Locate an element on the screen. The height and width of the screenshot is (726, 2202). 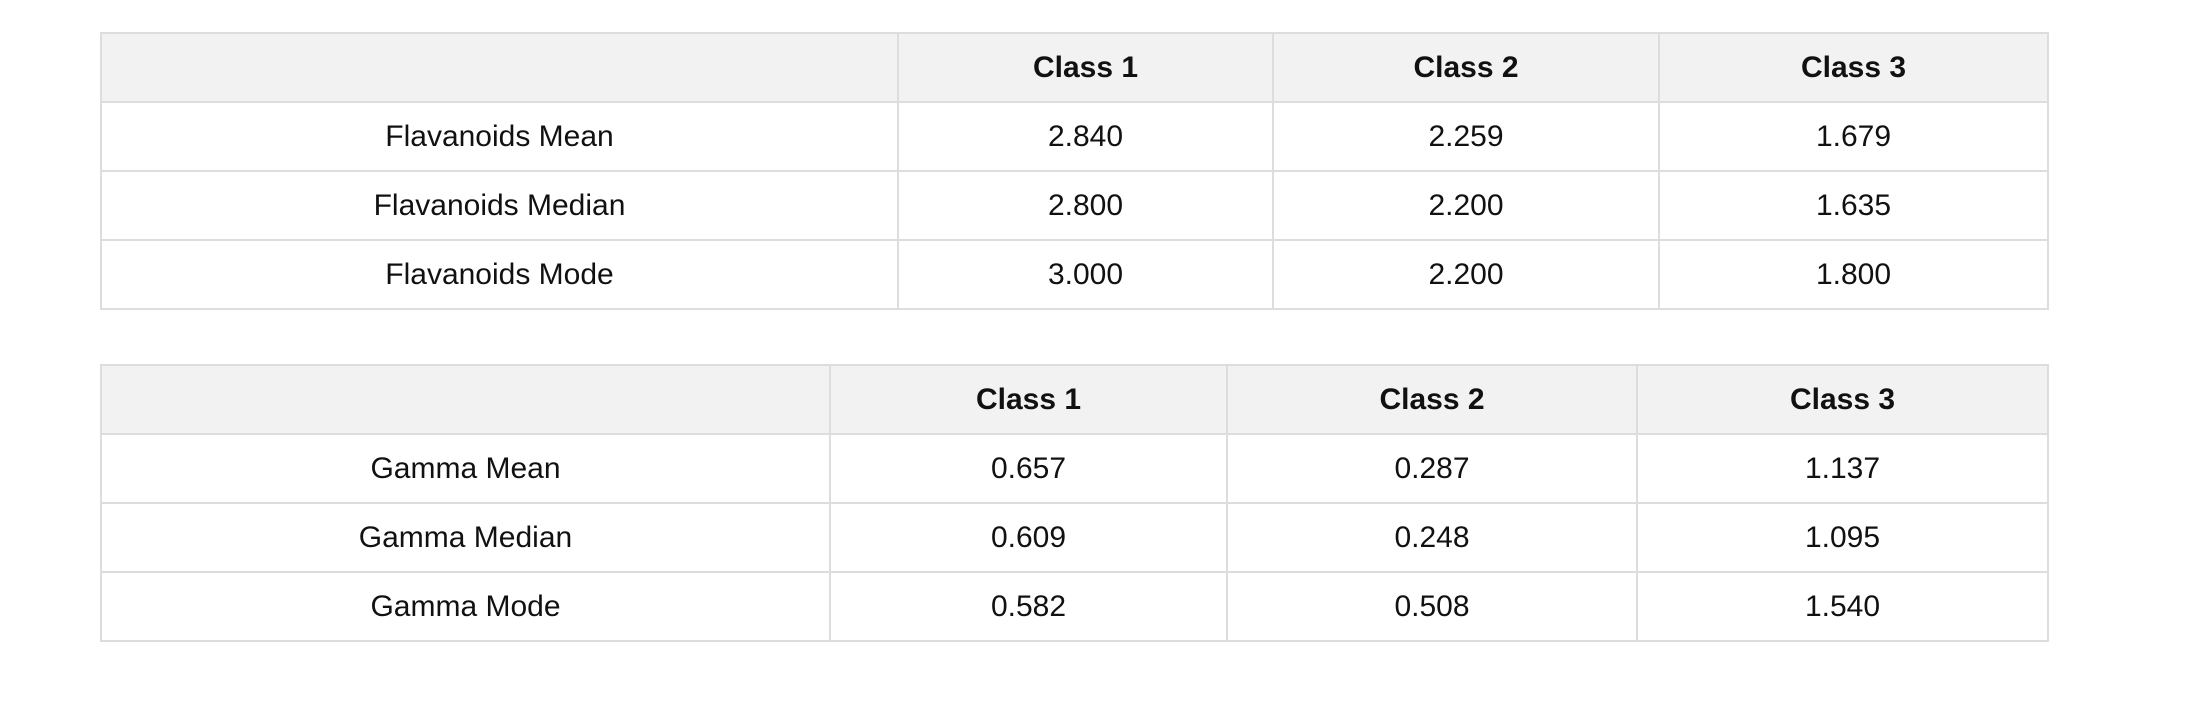
table-cell: 1.679 is located at coordinates (1853, 136).